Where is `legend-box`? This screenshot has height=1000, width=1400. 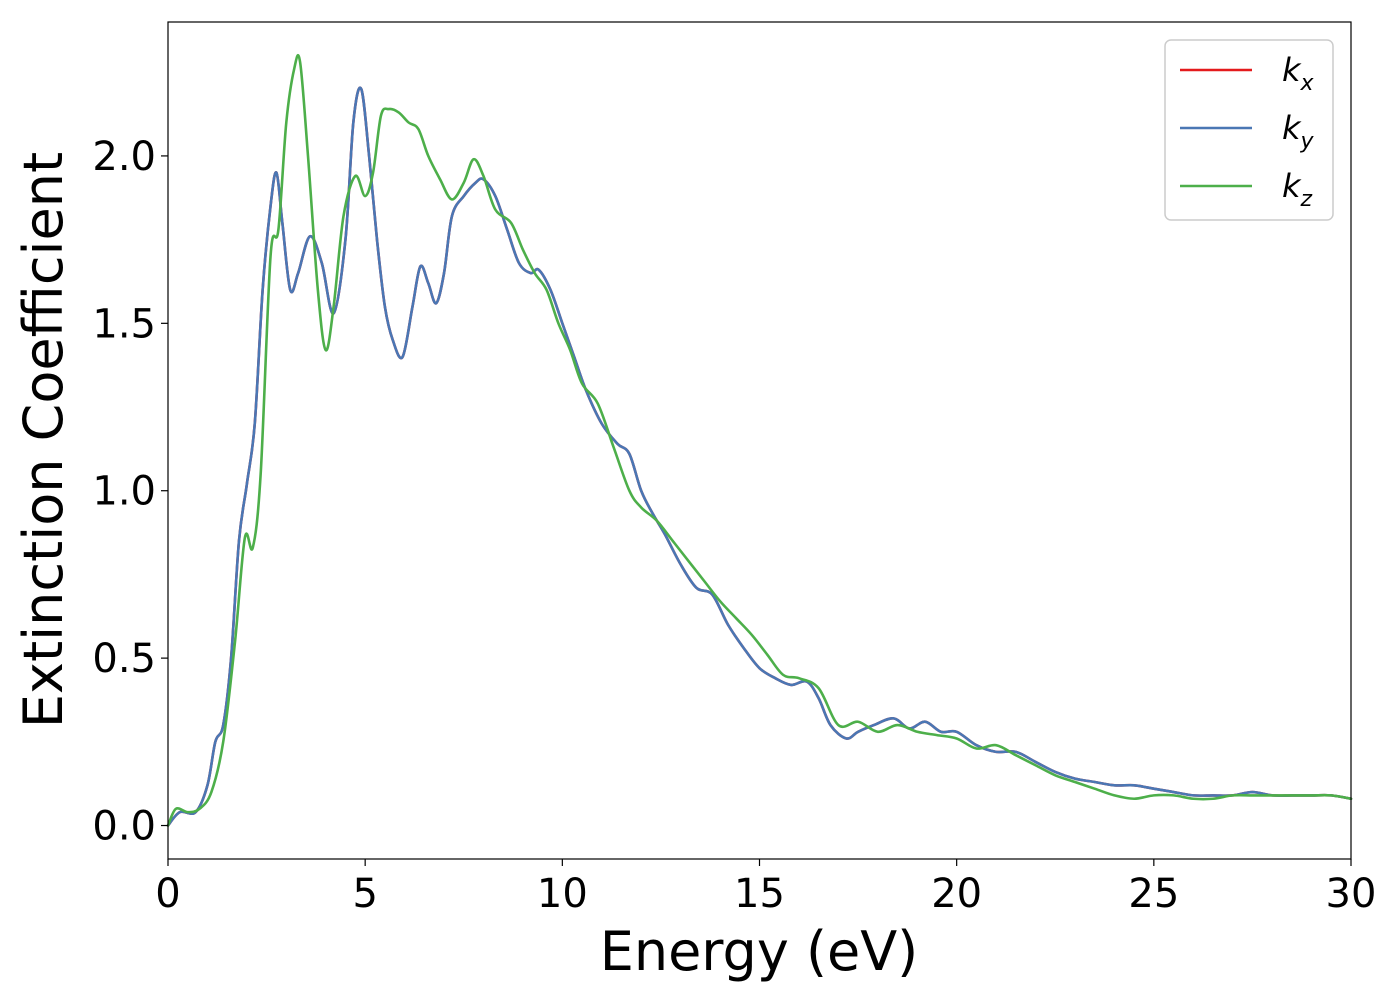
legend-box is located at coordinates (1249, 130).